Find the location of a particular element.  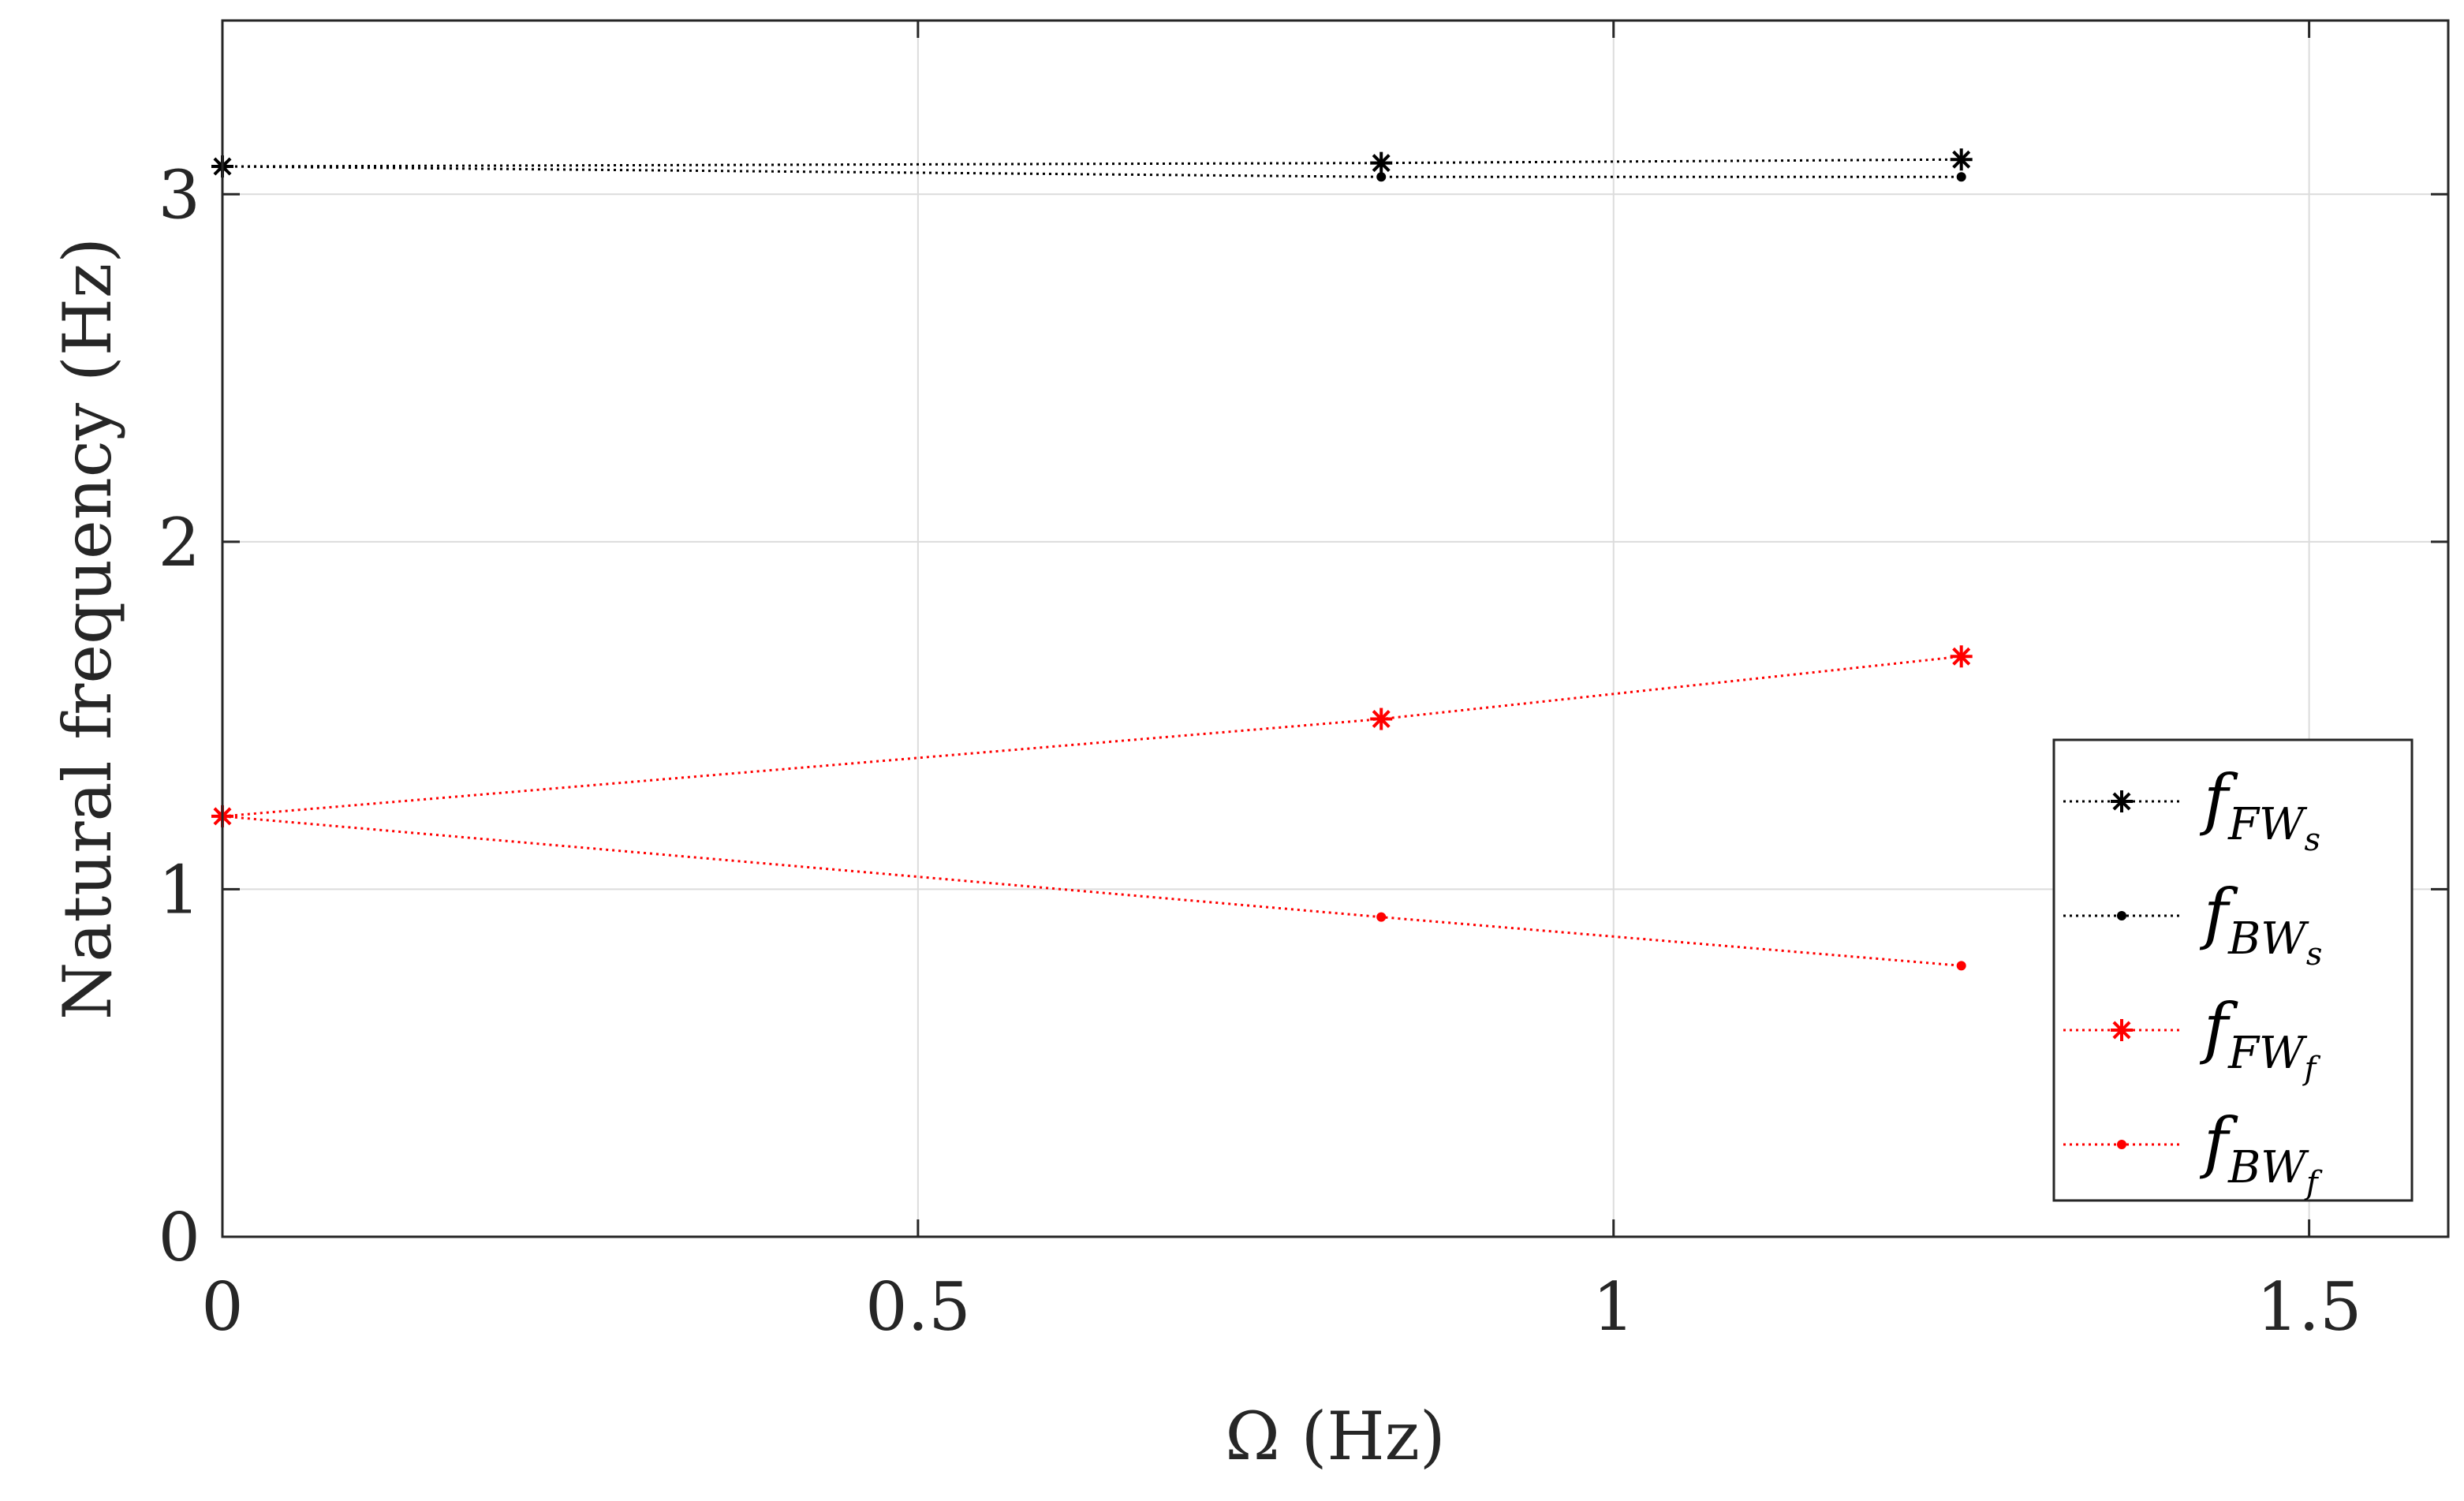

y-tick-label: 2 is located at coordinates (179, 542).